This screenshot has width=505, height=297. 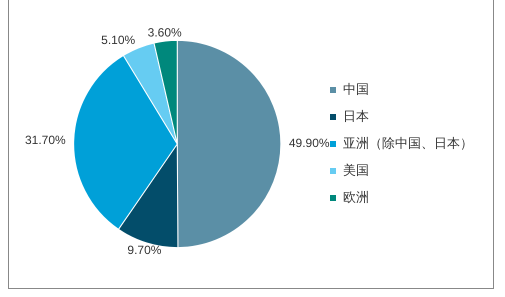 What do you see at coordinates (408, 144) in the screenshot?
I see `legend-label: 亚洲（除中国、日本）` at bounding box center [408, 144].